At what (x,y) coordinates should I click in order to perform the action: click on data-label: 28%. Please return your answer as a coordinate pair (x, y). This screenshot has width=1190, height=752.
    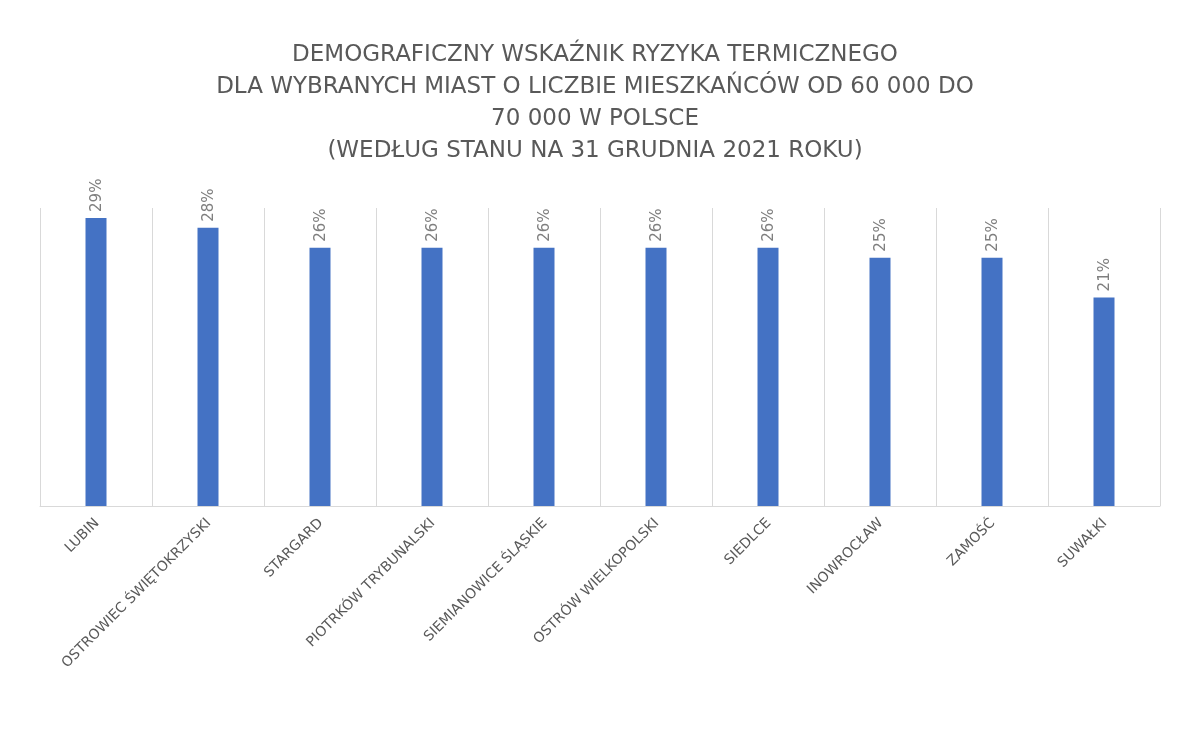
    Looking at the image, I should click on (208, 205).